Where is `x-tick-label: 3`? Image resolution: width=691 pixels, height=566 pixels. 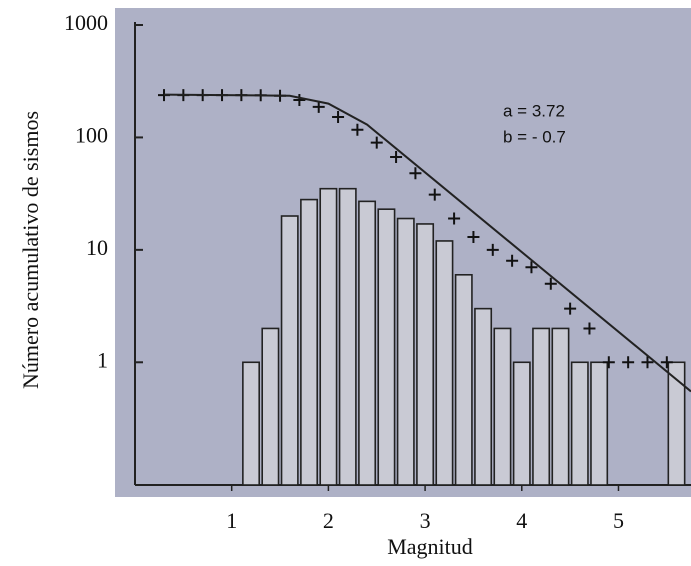
x-tick-label: 3 is located at coordinates (425, 520).